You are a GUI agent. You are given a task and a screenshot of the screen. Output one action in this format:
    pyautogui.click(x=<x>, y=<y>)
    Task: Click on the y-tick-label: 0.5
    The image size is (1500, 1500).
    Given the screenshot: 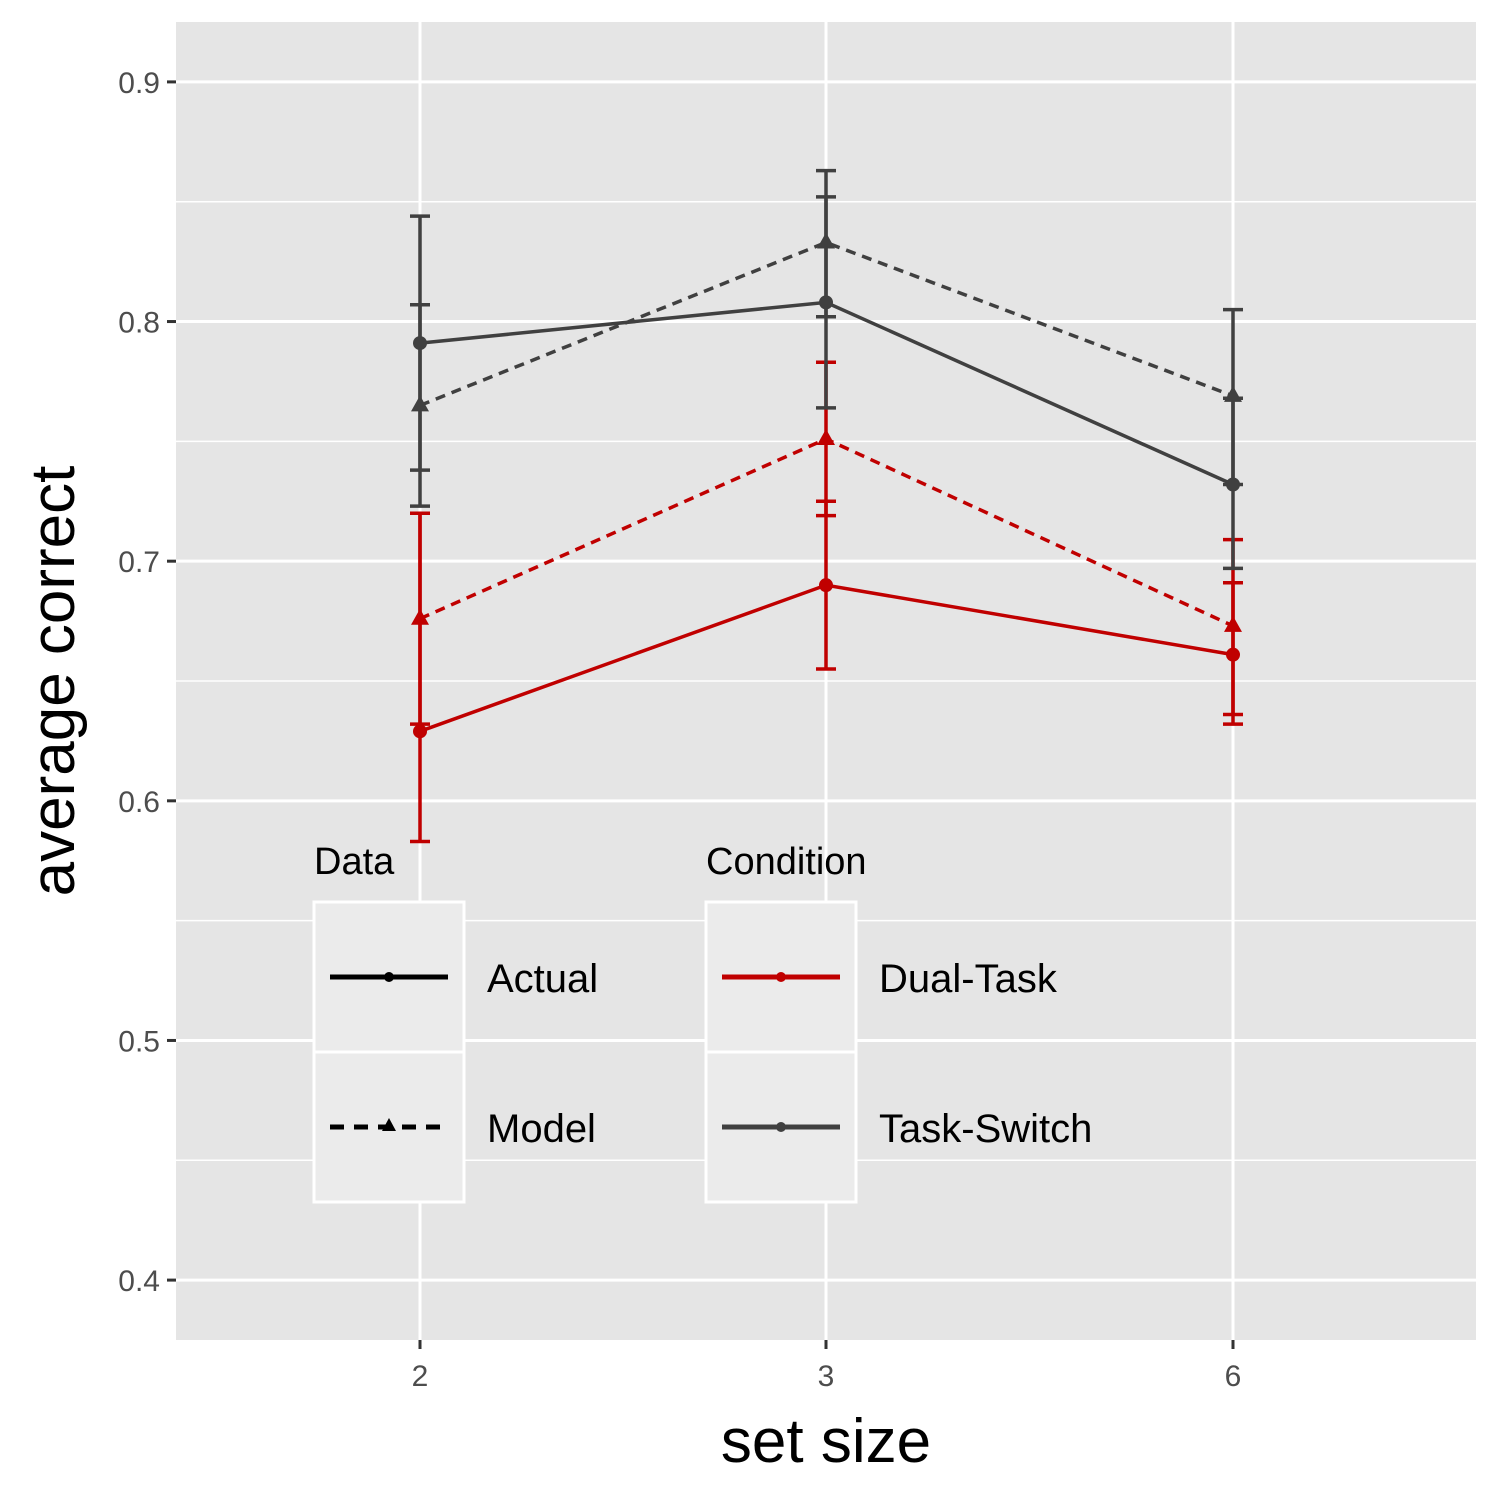 What is the action you would take?
    pyautogui.click(x=139, y=1041)
    